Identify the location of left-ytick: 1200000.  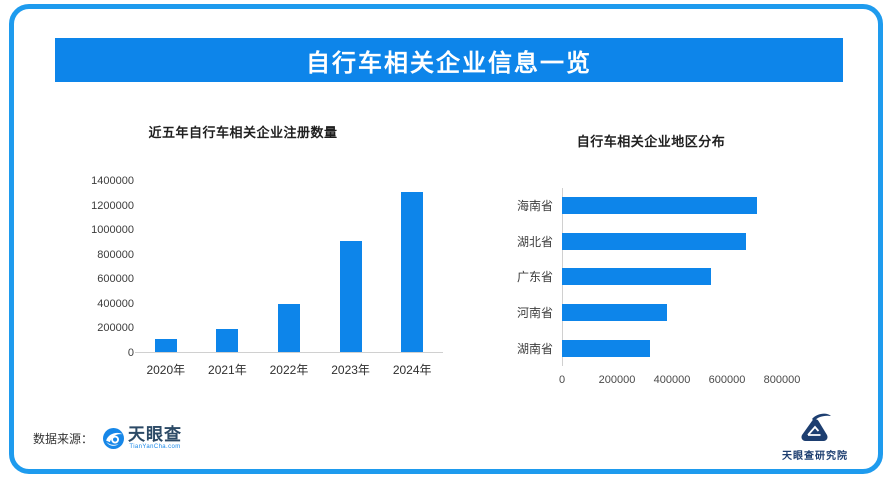
(112, 205).